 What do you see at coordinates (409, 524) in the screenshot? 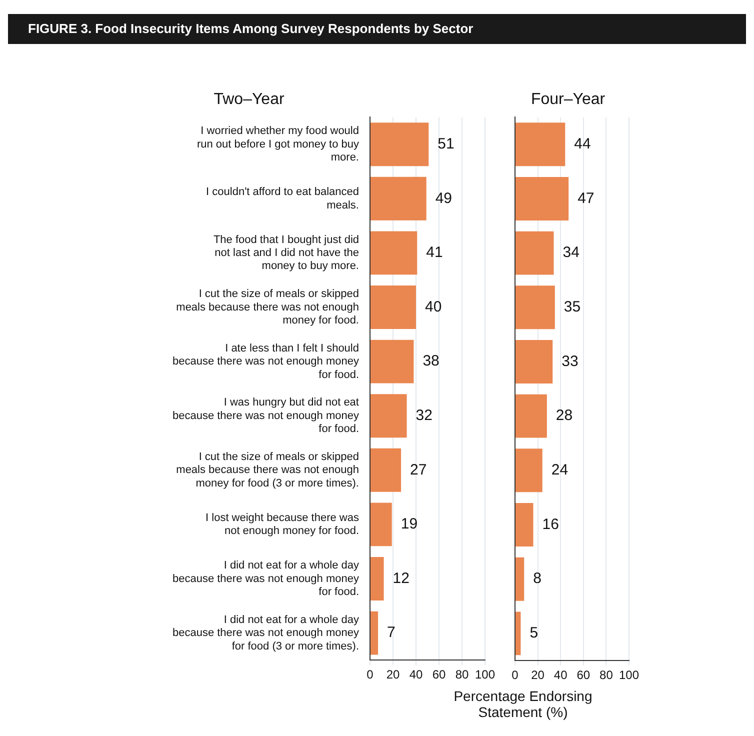
I see `data-label: 19` at bounding box center [409, 524].